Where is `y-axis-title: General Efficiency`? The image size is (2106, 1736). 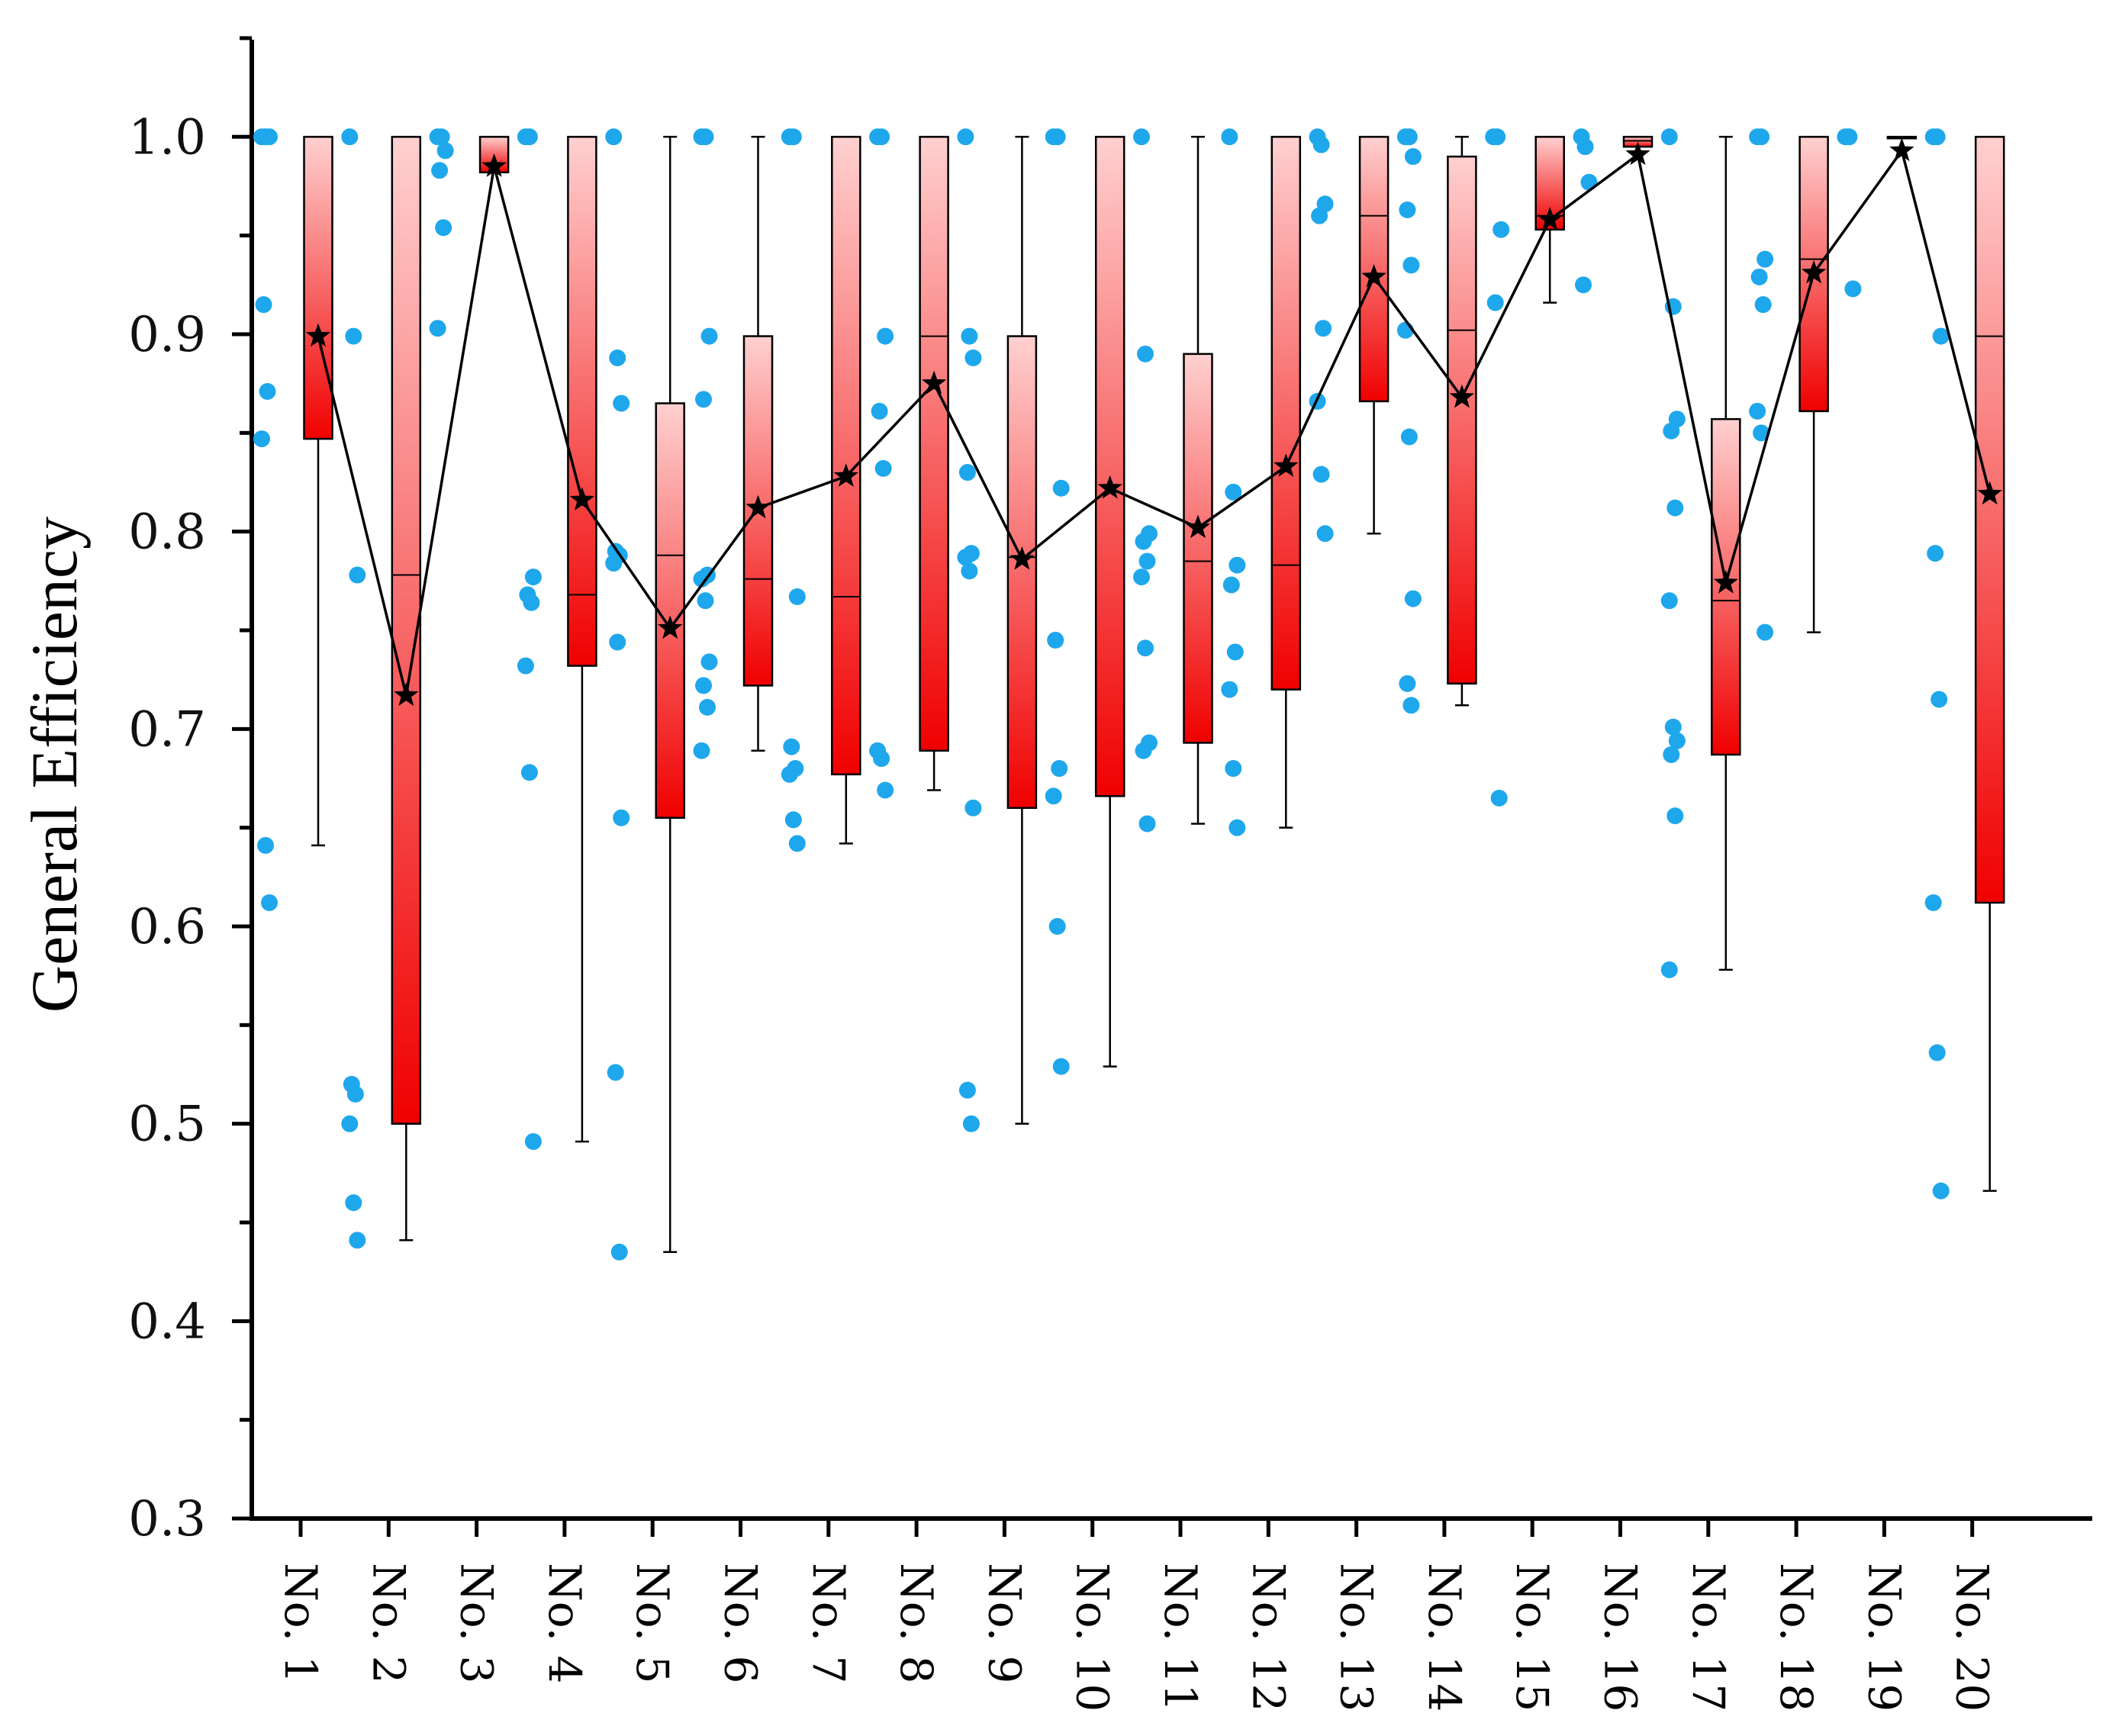
y-axis-title: General Efficiency is located at coordinates (55, 765).